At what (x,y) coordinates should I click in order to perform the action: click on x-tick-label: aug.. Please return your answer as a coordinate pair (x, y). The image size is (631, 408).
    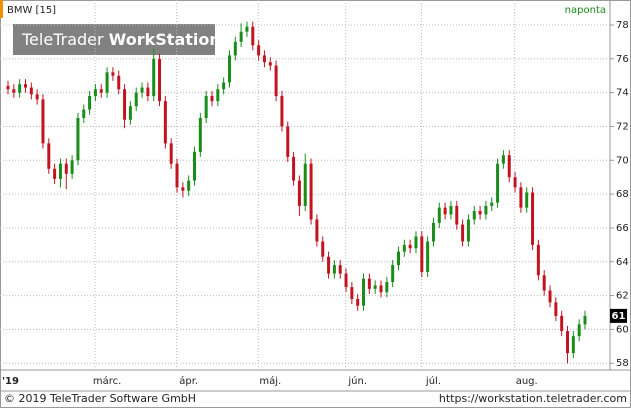
    Looking at the image, I should click on (527, 381).